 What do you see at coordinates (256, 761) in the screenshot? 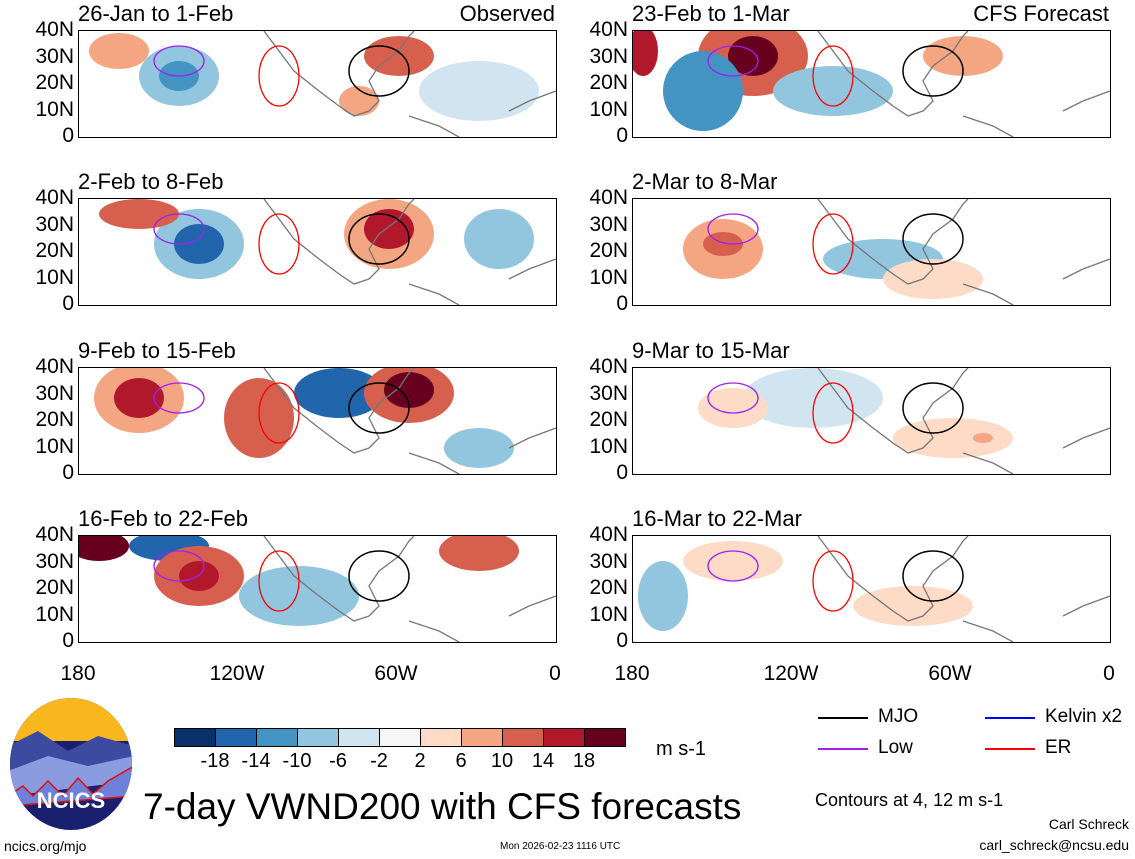
I see `colorbar-tick: -14` at bounding box center [256, 761].